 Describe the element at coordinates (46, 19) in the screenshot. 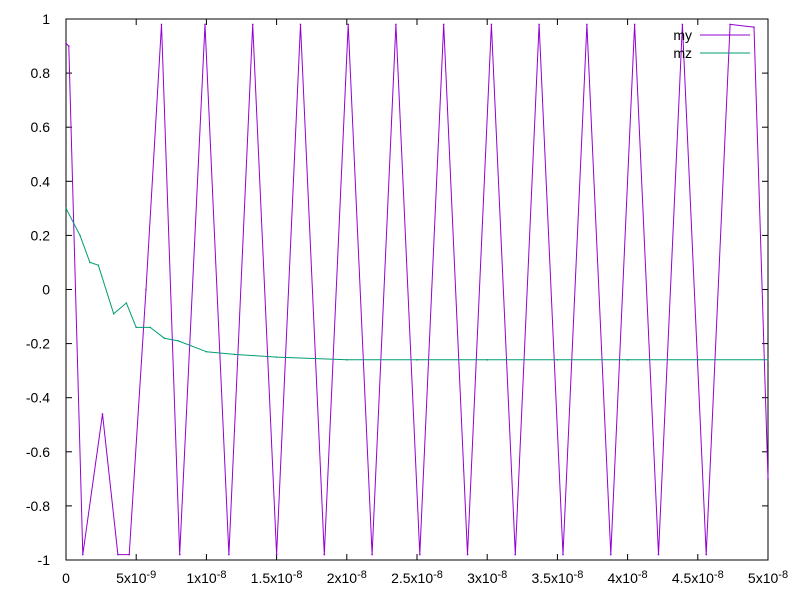

I see `y-tick-label: 1` at that location.